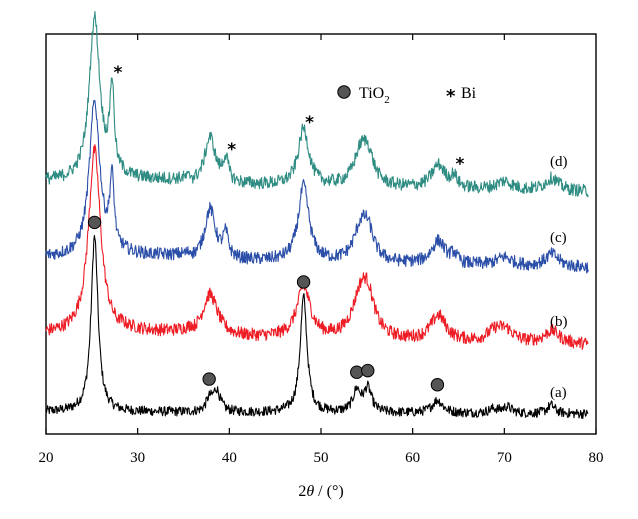 This screenshot has width=638, height=519. Describe the element at coordinates (412, 458) in the screenshot. I see `x-tick-label: 60` at that location.